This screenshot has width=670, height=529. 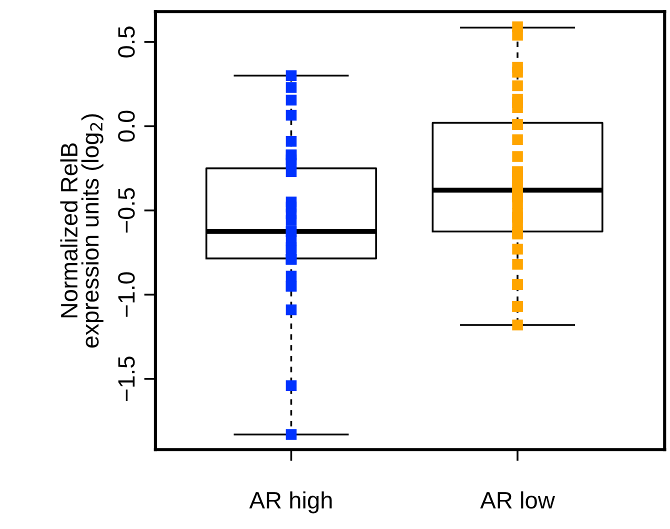 I want to click on y-tick-label: −1.5, so click(x=126, y=379).